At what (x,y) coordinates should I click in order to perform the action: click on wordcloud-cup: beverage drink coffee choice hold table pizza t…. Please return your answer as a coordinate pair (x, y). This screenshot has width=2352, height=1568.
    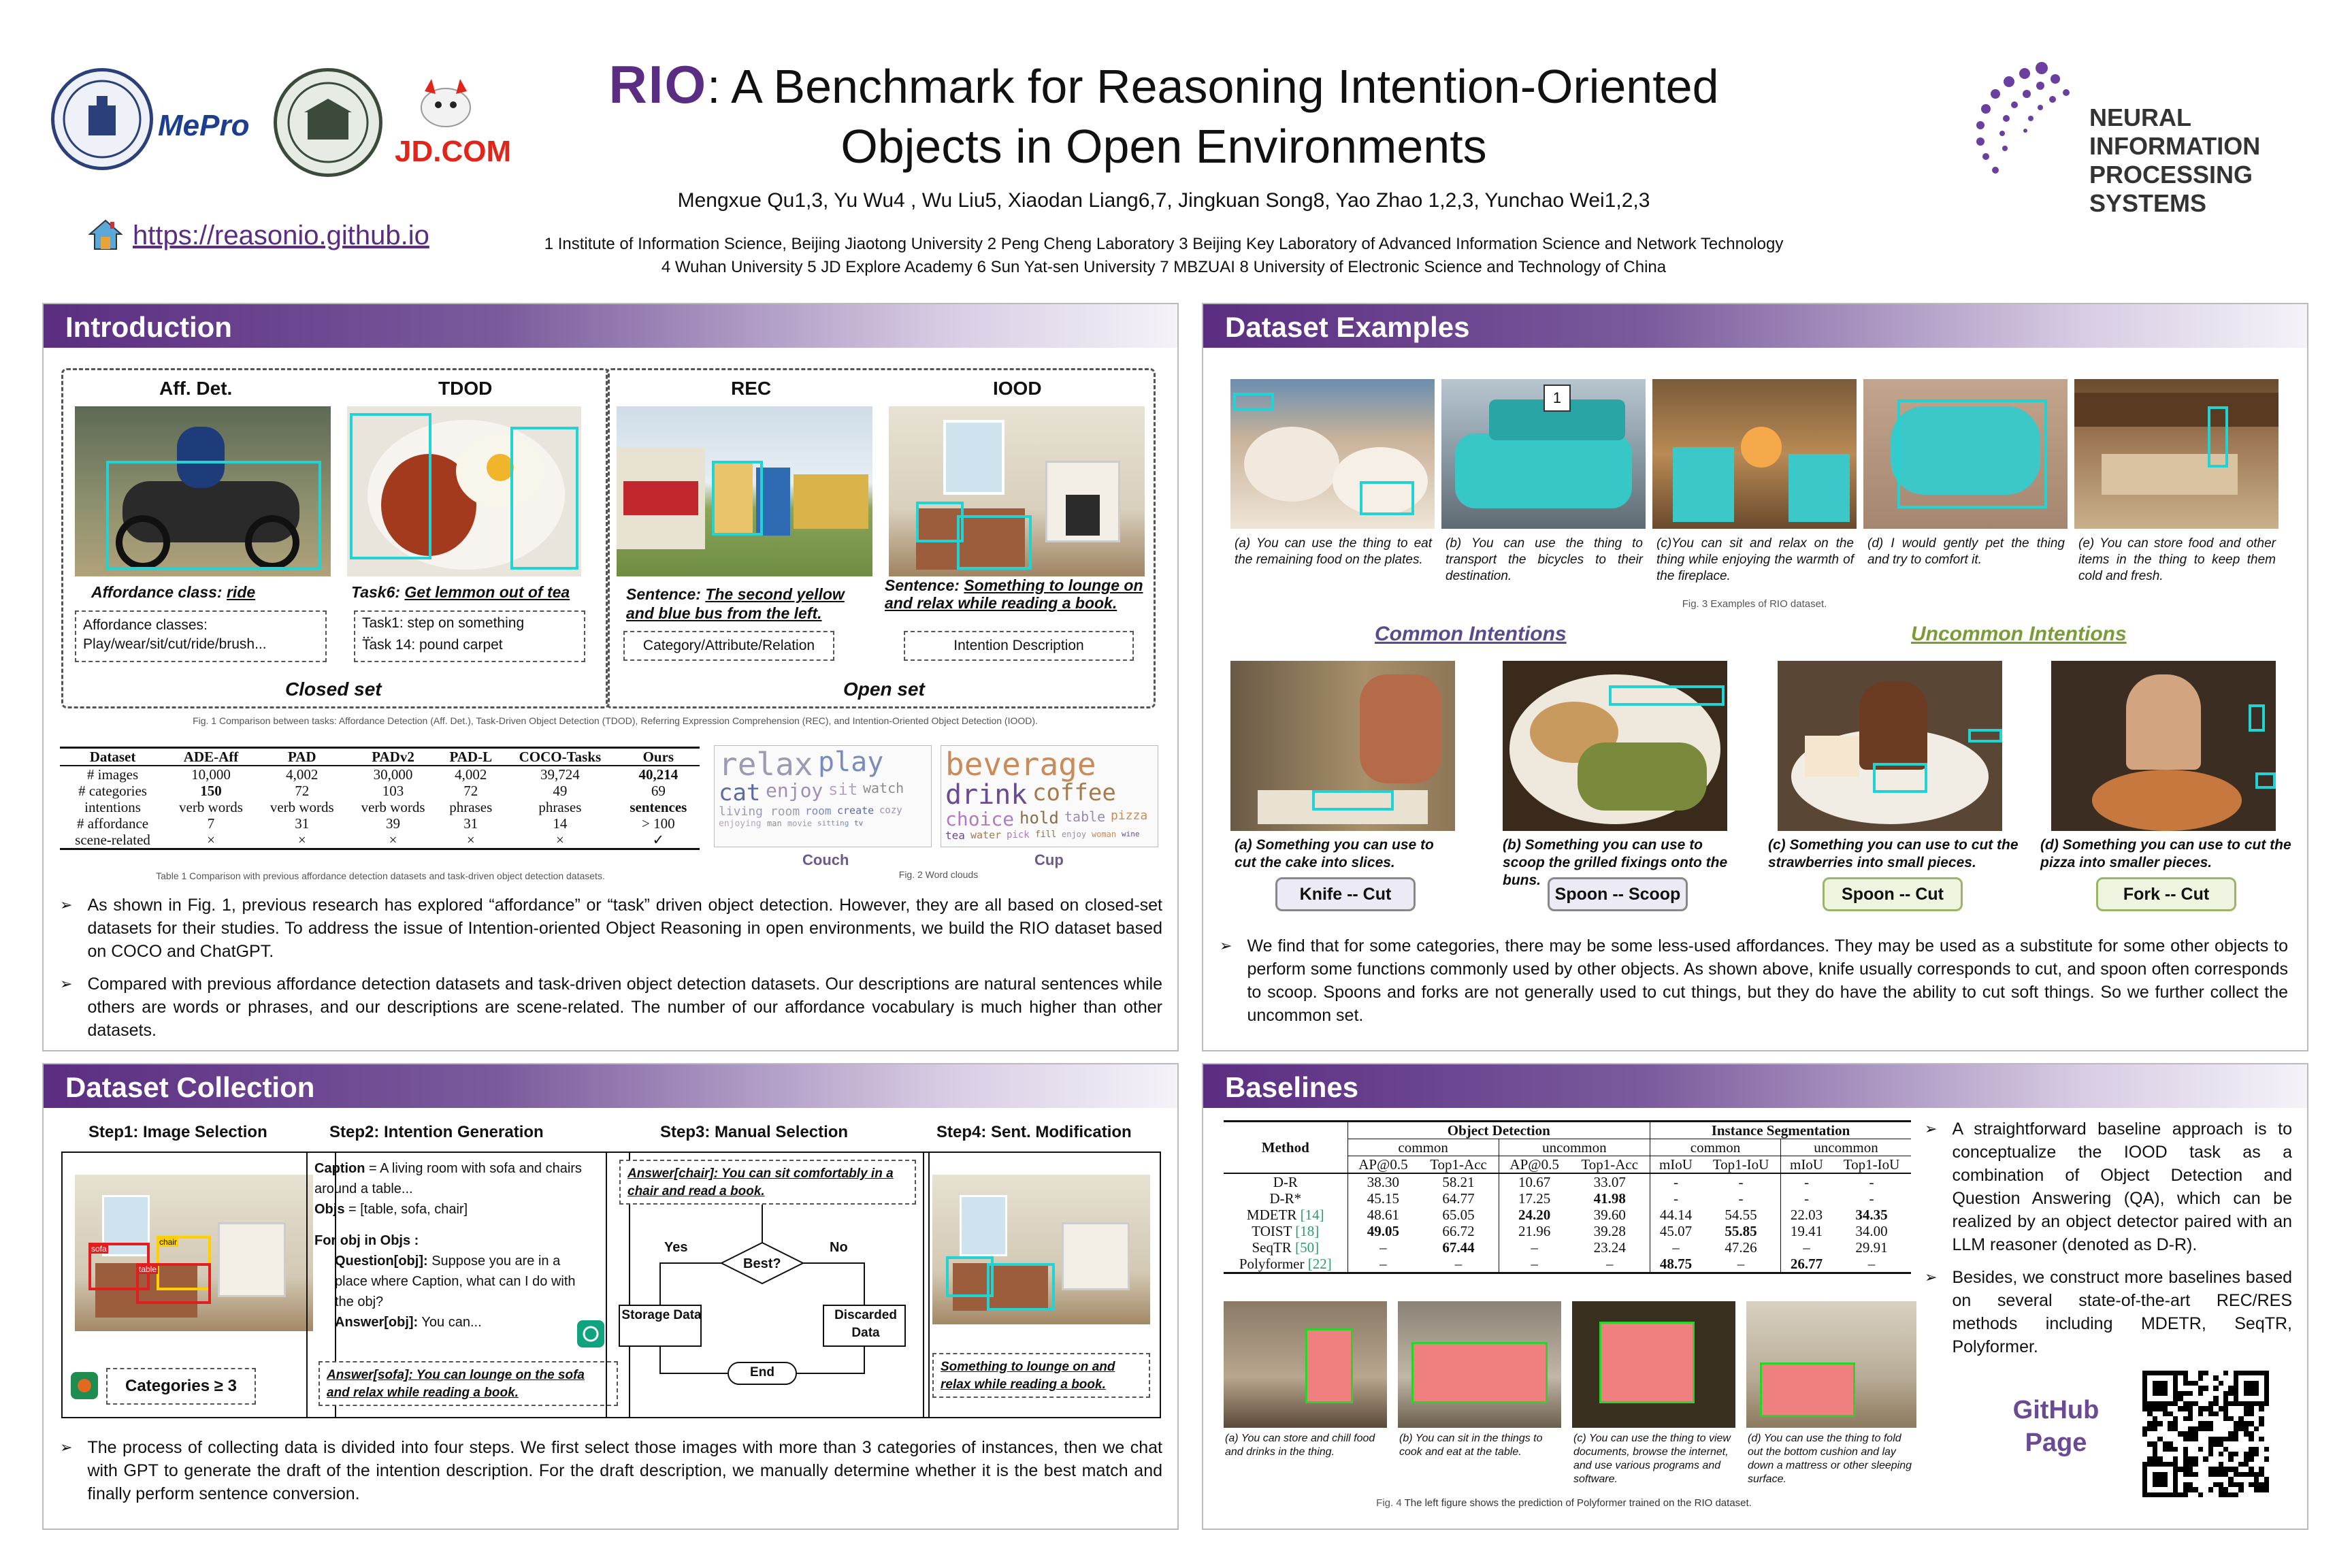
    Looking at the image, I should click on (1049, 796).